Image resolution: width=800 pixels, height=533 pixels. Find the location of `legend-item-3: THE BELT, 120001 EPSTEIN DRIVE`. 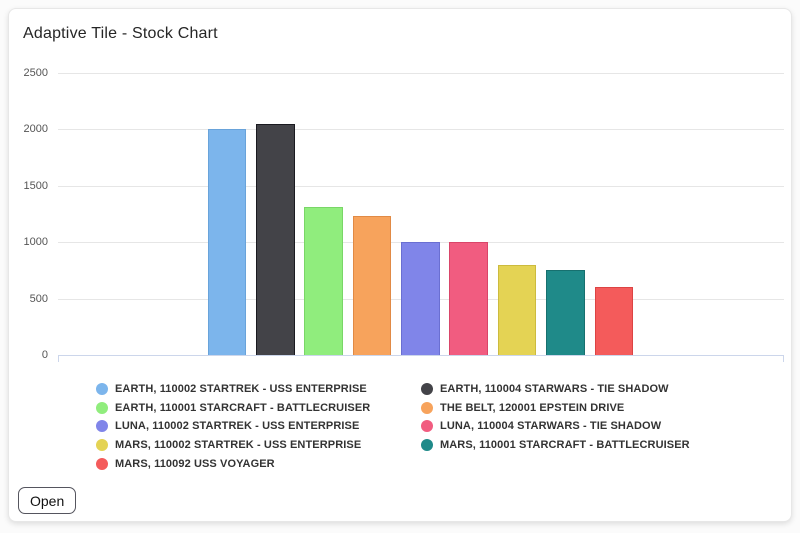

legend-item-3: THE BELT, 120001 EPSTEIN DRIVE is located at coordinates (555, 408).